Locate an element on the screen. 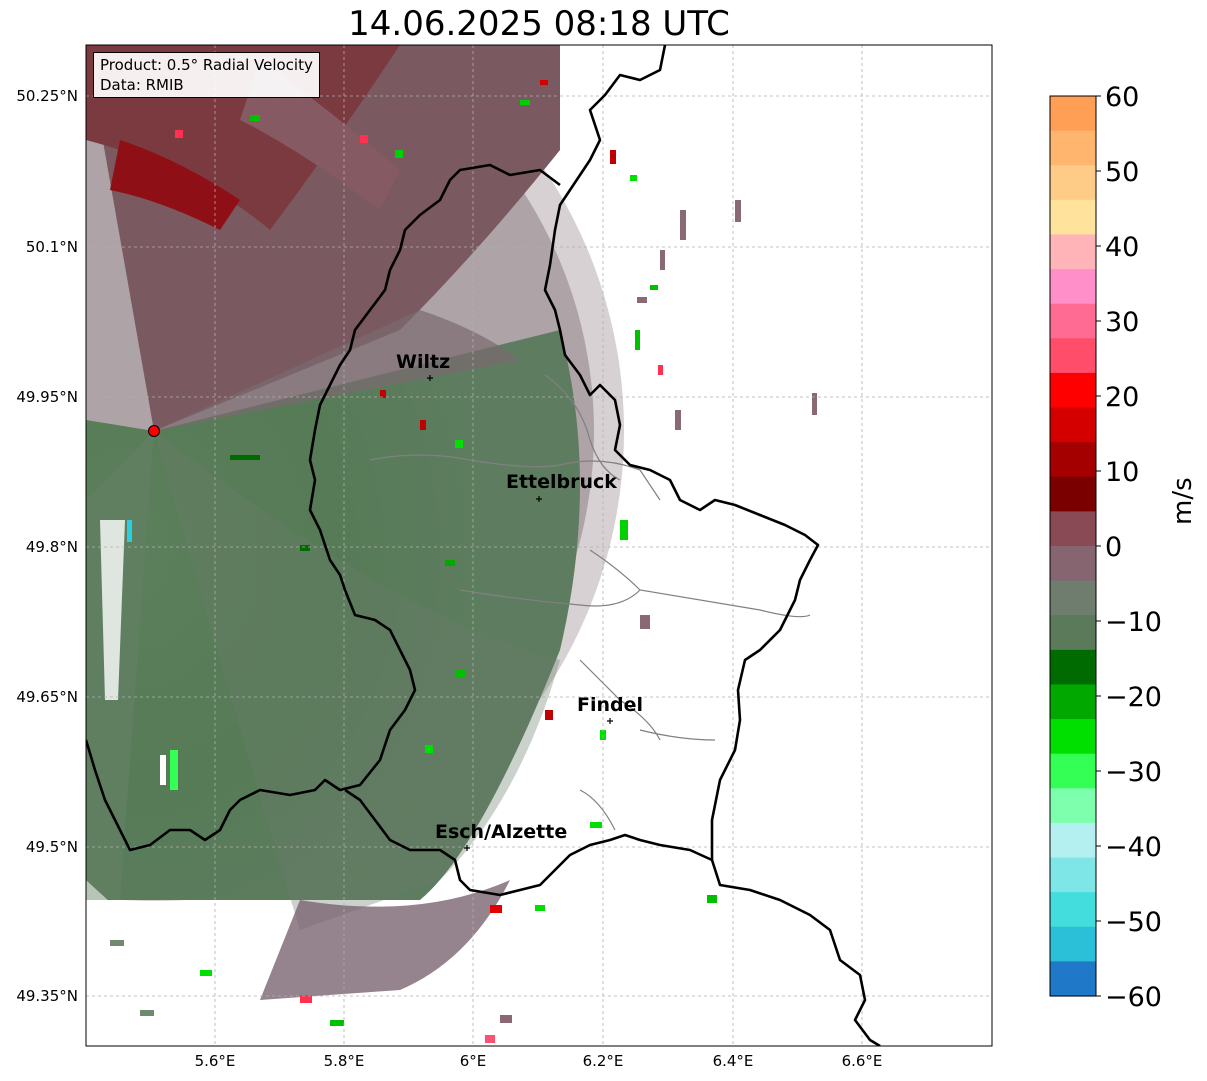 Image resolution: width=1207 pixels, height=1081 pixels. colorbar-tick-label: 10 is located at coordinates (1122, 472).